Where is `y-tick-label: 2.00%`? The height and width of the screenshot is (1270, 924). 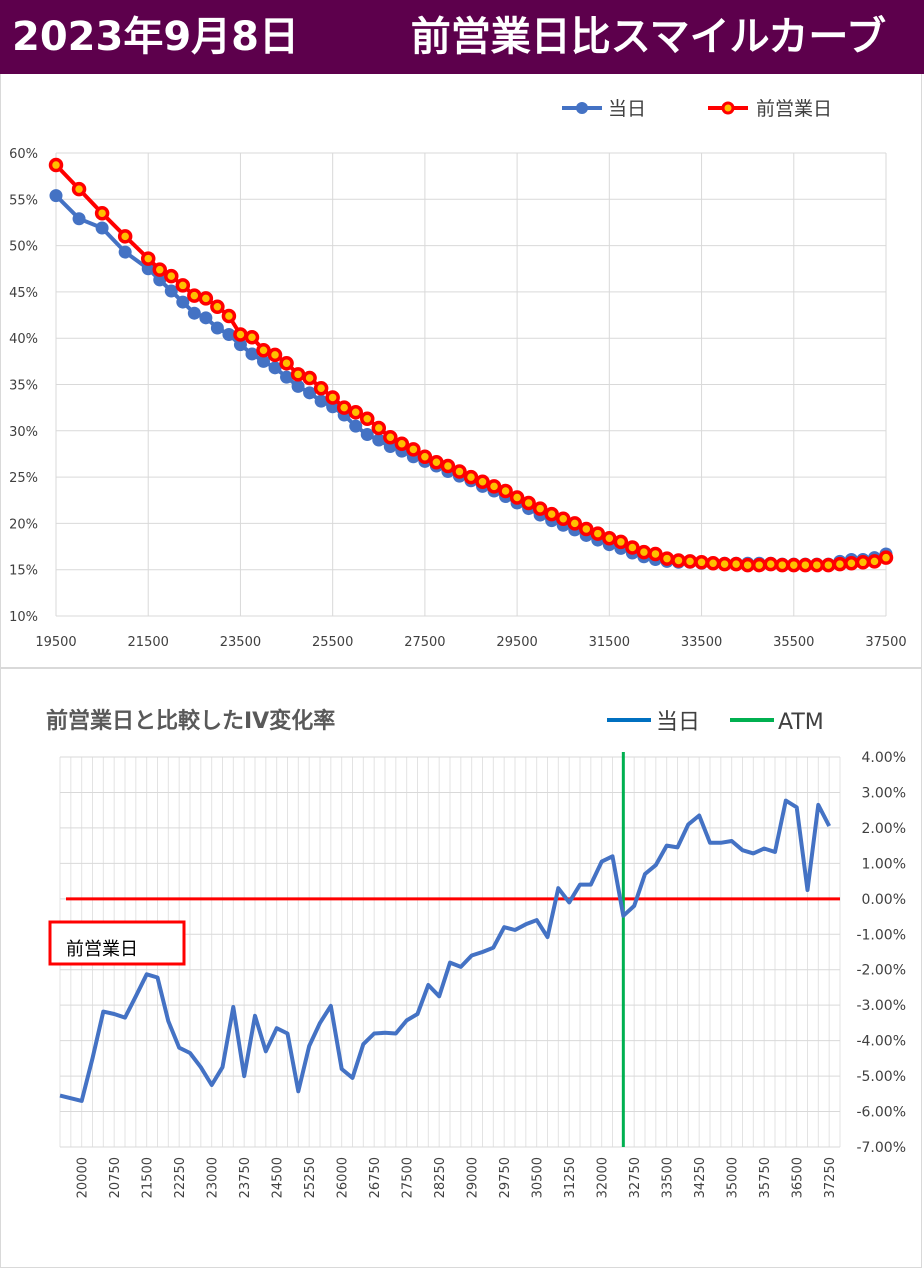
y-tick-label: 2.00% is located at coordinates (884, 829).